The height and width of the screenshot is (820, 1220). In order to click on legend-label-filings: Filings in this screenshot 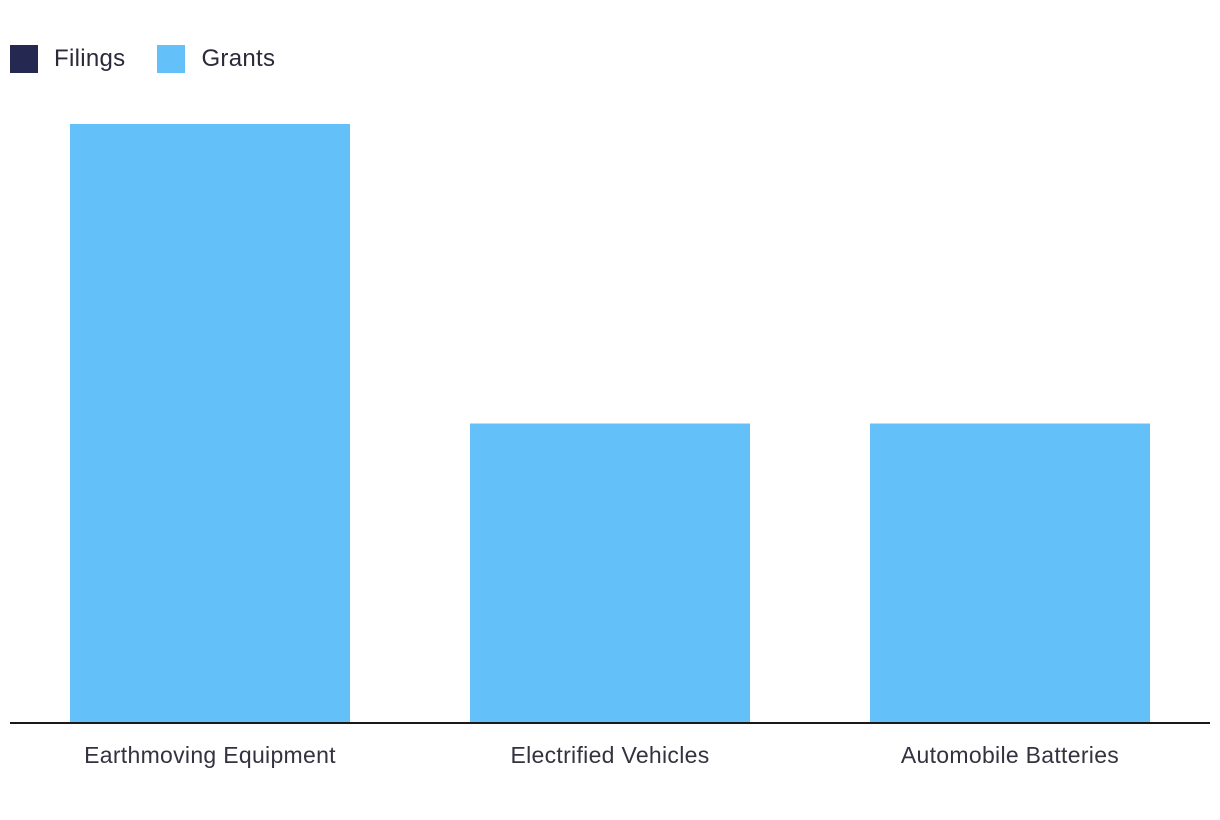, I will do `click(90, 58)`.